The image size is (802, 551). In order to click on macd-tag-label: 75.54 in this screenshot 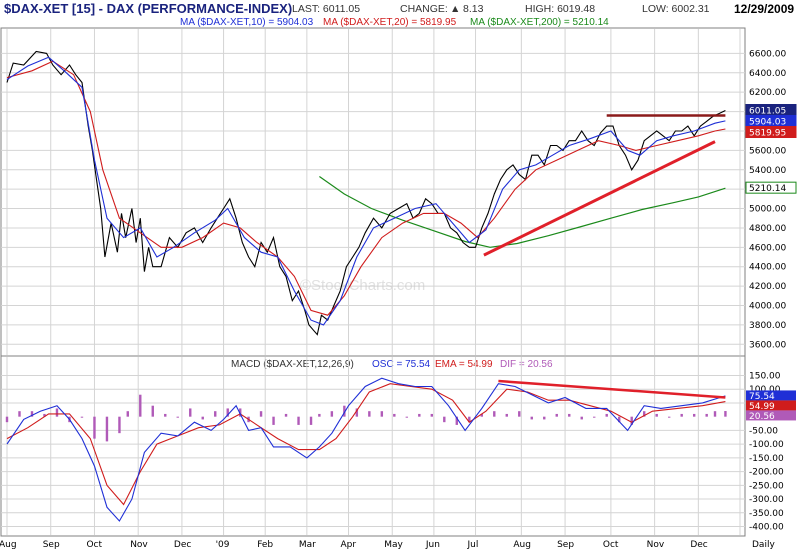, I will do `click(762, 397)`.